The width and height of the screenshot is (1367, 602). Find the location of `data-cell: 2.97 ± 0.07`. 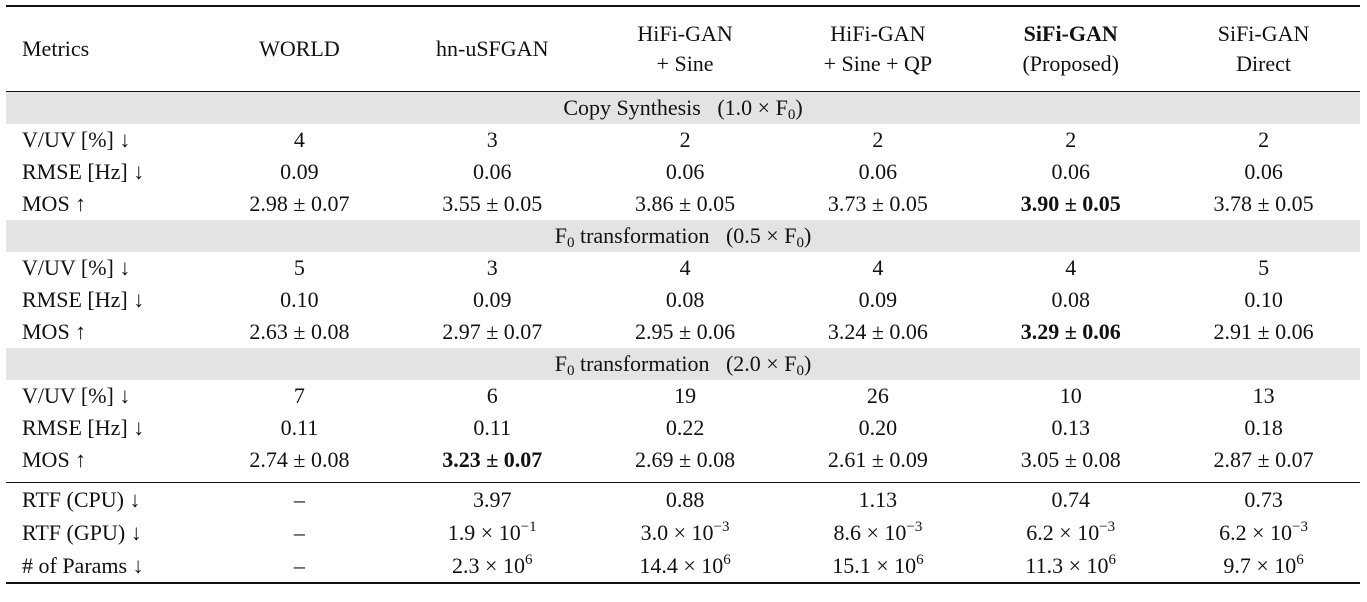

data-cell: 2.97 ± 0.07 is located at coordinates (492, 332).